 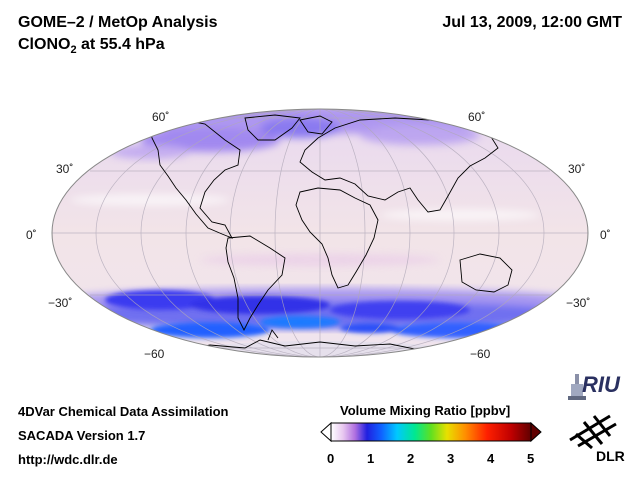 What do you see at coordinates (65, 169) in the screenshot?
I see `lat-label-n30-left: 30˚` at bounding box center [65, 169].